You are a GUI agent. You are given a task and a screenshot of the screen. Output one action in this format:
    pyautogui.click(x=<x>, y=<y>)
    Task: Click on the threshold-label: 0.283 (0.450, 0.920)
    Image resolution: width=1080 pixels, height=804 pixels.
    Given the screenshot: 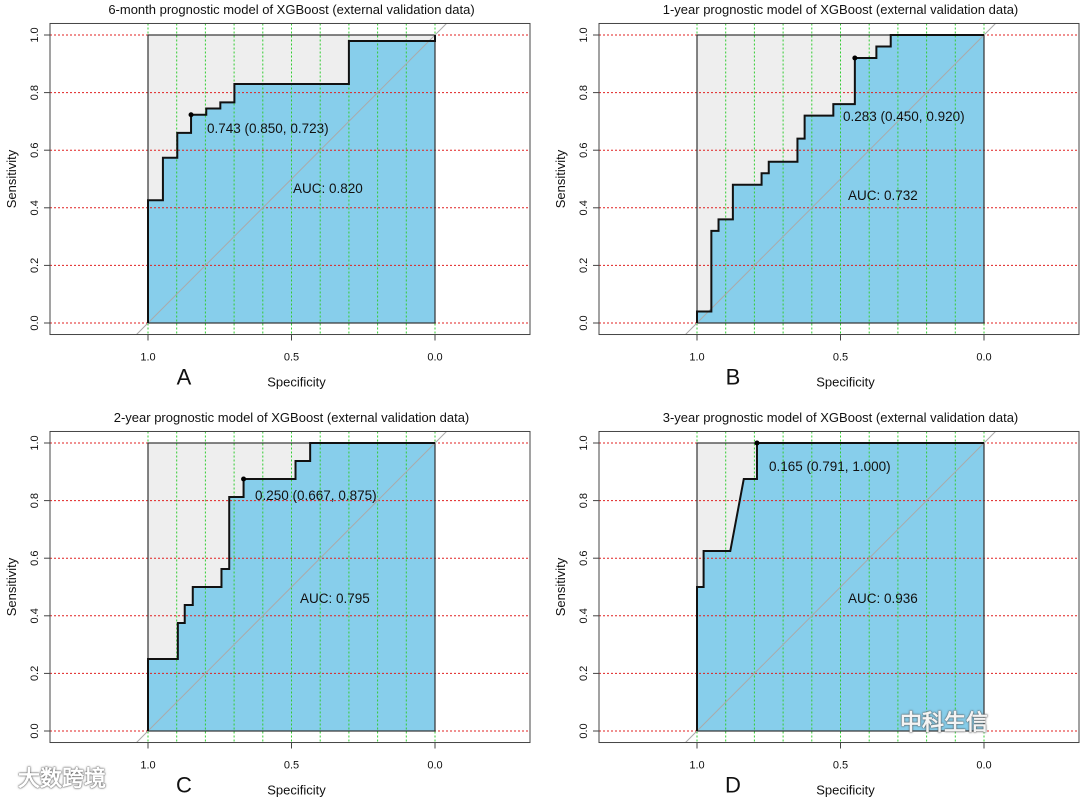 What is the action you would take?
    pyautogui.click(x=904, y=116)
    